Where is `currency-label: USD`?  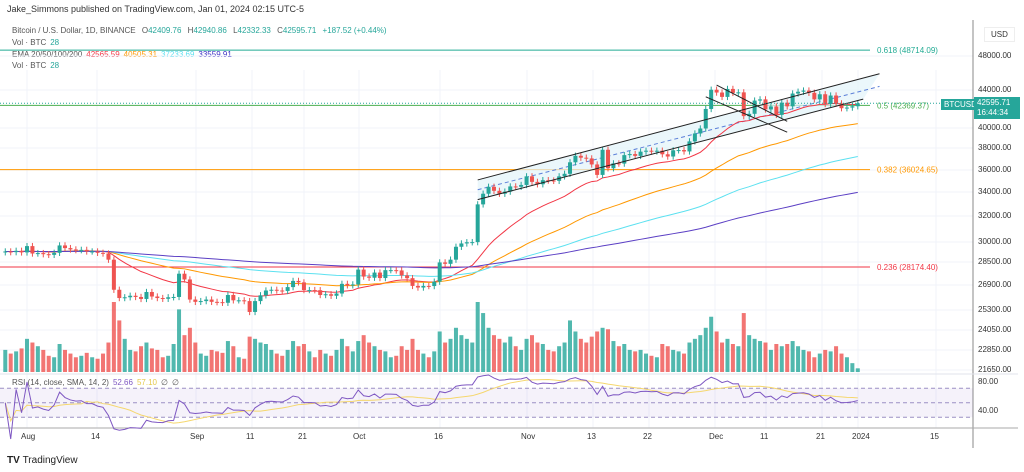 currency-label: USD is located at coordinates (999, 34).